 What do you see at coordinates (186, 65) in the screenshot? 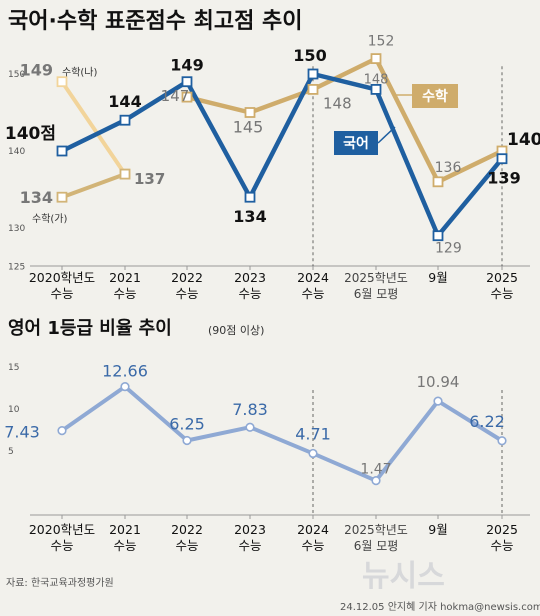
I see `value-label-korean-2: 149` at bounding box center [186, 65].